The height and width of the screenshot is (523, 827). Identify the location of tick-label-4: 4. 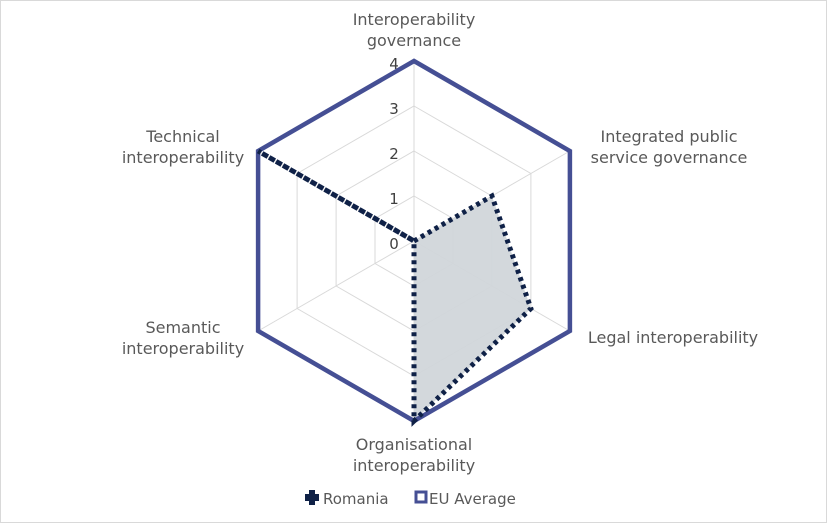
(394, 64).